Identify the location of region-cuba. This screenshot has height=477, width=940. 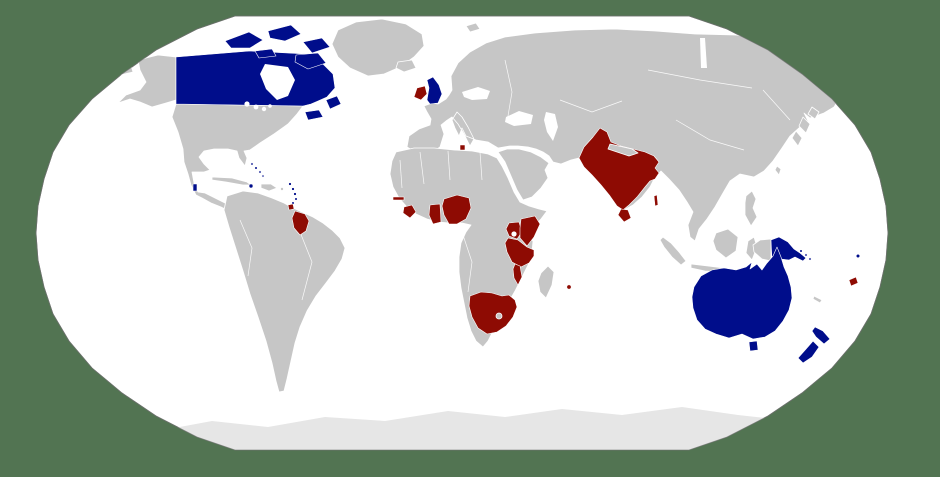
(231, 181).